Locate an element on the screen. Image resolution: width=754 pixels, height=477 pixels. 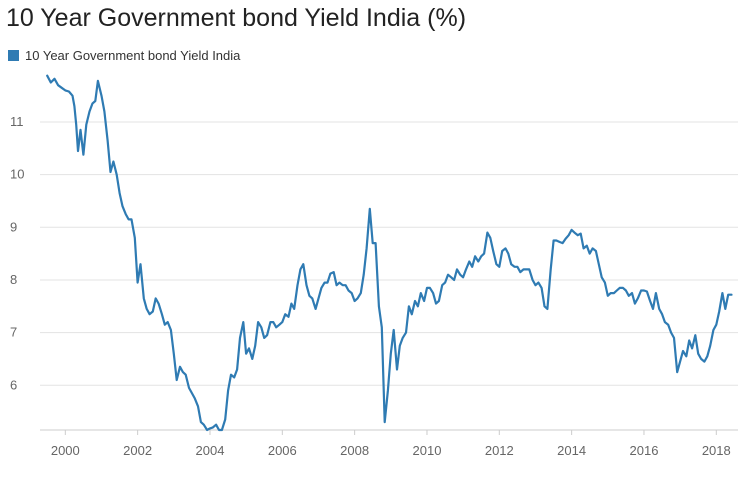
y-tick-label-10: 10 is located at coordinates (17, 174).